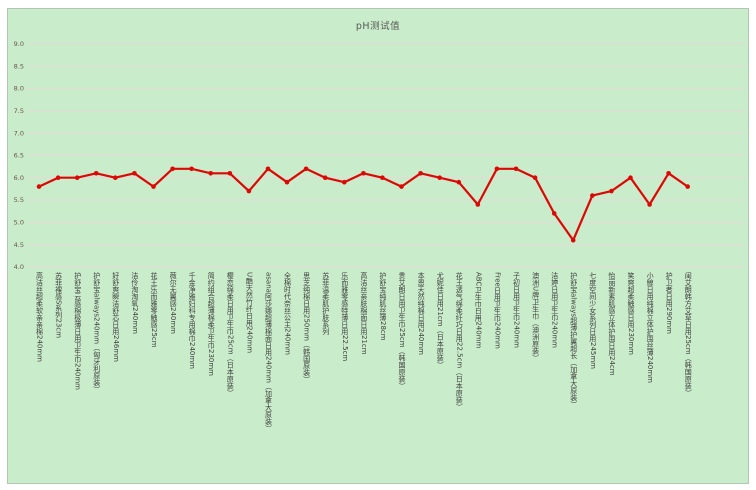 This screenshot has height=490, width=756. Describe the element at coordinates (440, 320) in the screenshot. I see `x-axis-label: 尤妮佳日用21cm（日本原装）` at that location.